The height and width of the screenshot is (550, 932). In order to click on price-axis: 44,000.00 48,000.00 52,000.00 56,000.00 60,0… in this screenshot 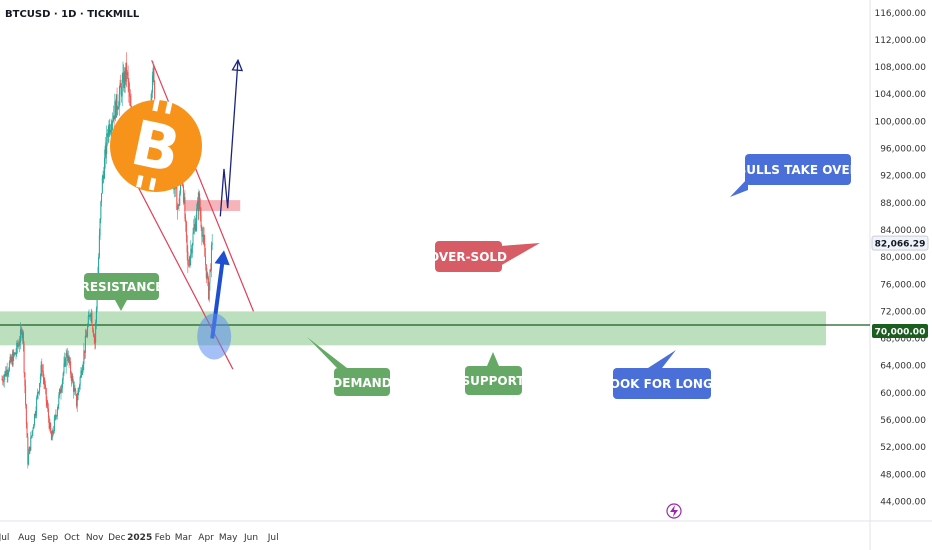, I will do `click(897, 275)`.